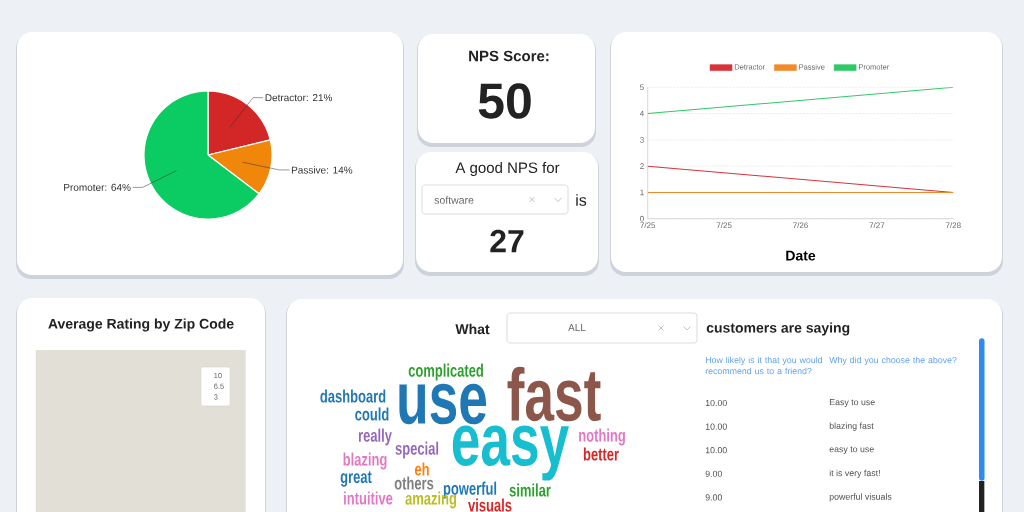  What do you see at coordinates (877, 225) in the screenshot?
I see `x-tick-label: 7/27` at bounding box center [877, 225].